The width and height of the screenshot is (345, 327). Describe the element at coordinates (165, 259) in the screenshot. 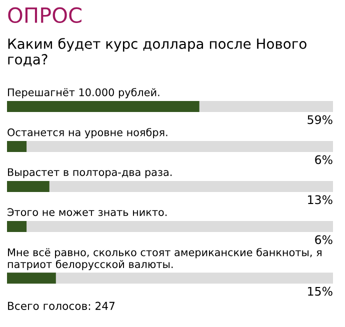

I see `y-tick-label: Мне всё равно, сколько стоят американские банкноты, я патриот белорусской валюты.` at that location.